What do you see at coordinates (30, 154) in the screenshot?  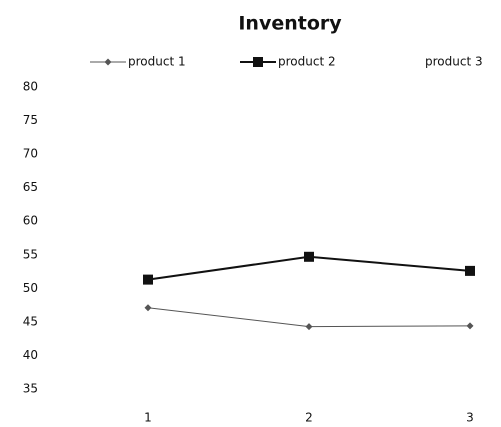 I see `y-tick-label: 70` at bounding box center [30, 154].